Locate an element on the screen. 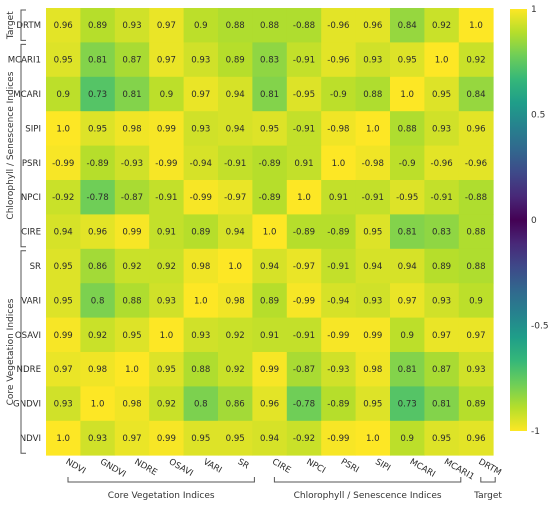 The image size is (550, 508). cell-value-label: 0.83 is located at coordinates (441, 233).